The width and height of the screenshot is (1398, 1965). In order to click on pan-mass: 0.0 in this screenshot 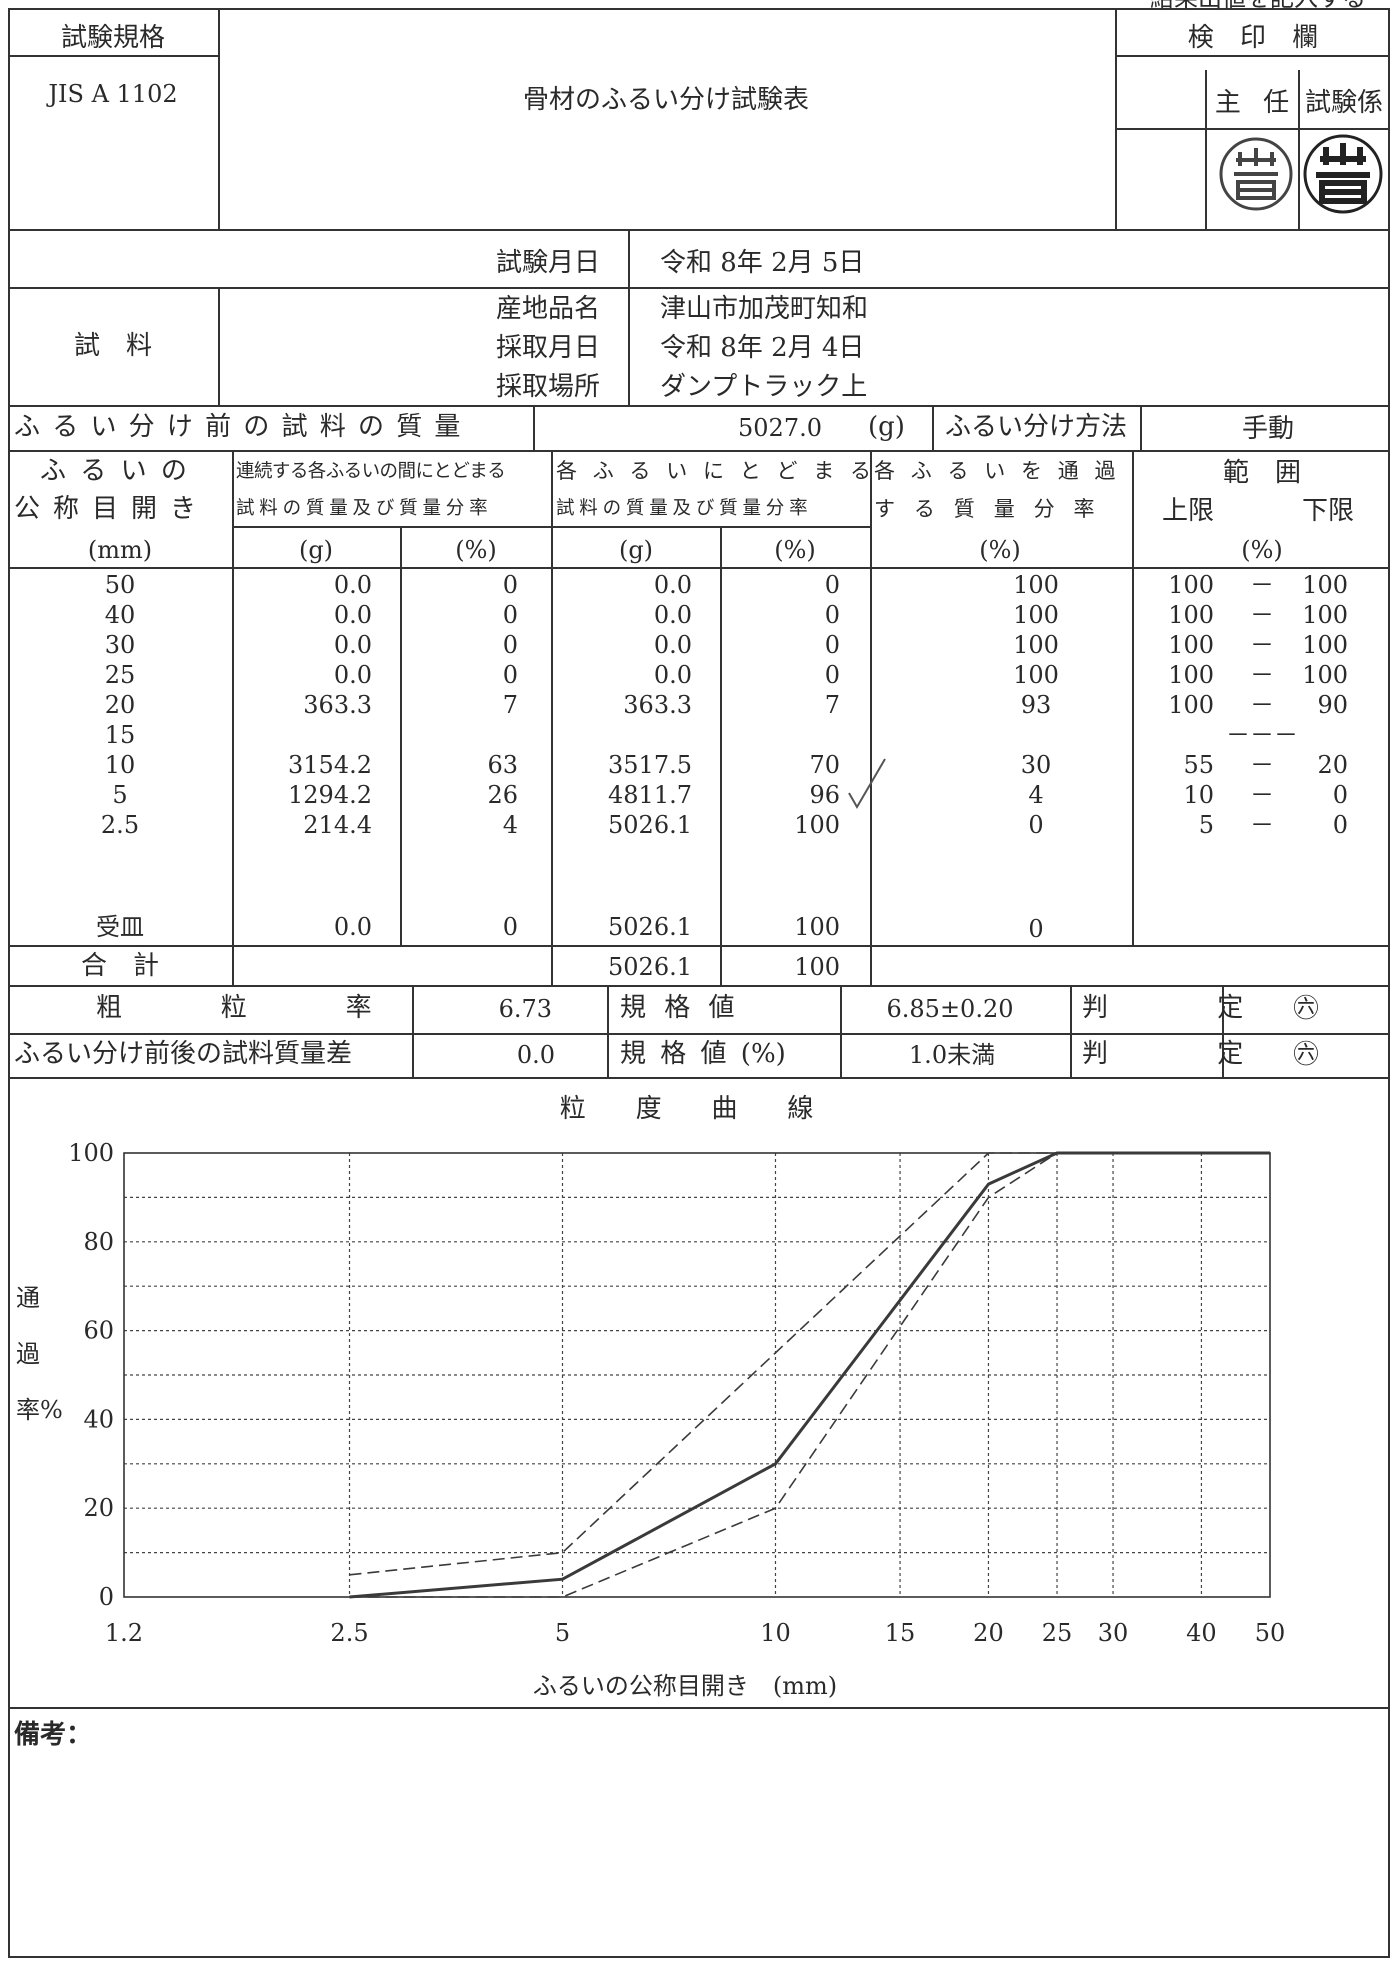, I will do `click(352, 927)`.